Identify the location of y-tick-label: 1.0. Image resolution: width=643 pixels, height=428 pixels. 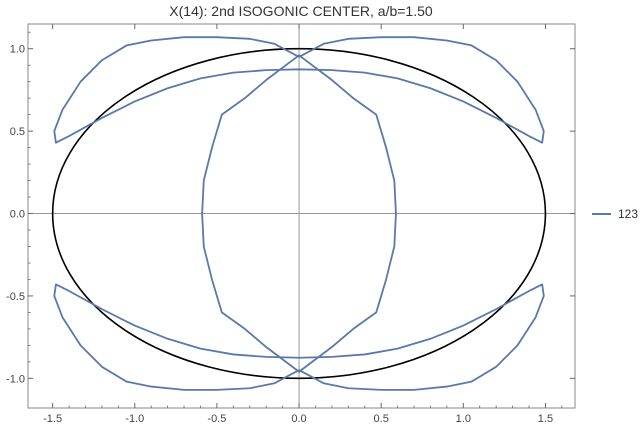
(17, 50).